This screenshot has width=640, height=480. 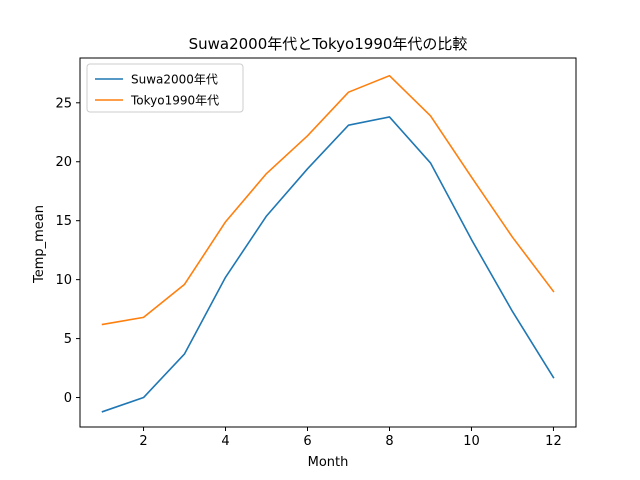 I want to click on legend: Suwa2000年代 Tokyo1990年代, so click(x=165, y=88).